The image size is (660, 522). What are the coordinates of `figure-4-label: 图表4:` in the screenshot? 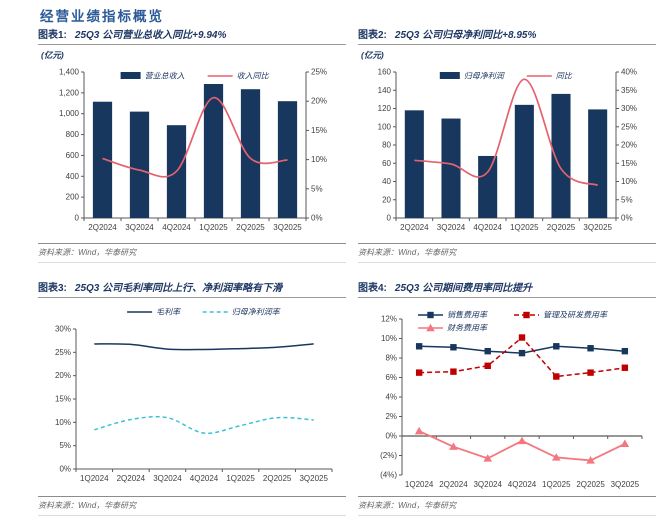 It's located at (372, 288).